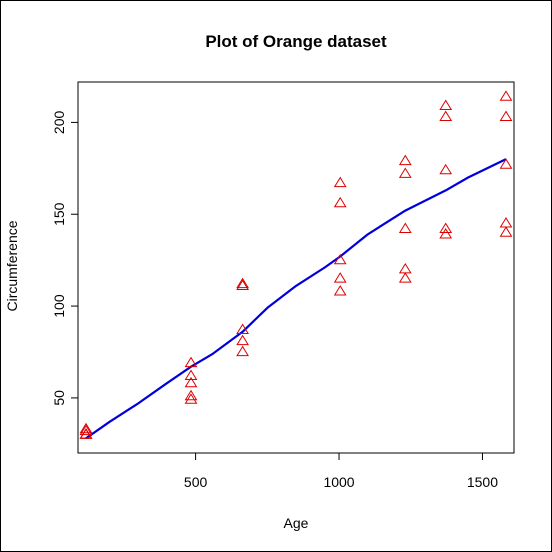  Describe the element at coordinates (12, 265) in the screenshot. I see `y-axis-label: Circumference` at that location.